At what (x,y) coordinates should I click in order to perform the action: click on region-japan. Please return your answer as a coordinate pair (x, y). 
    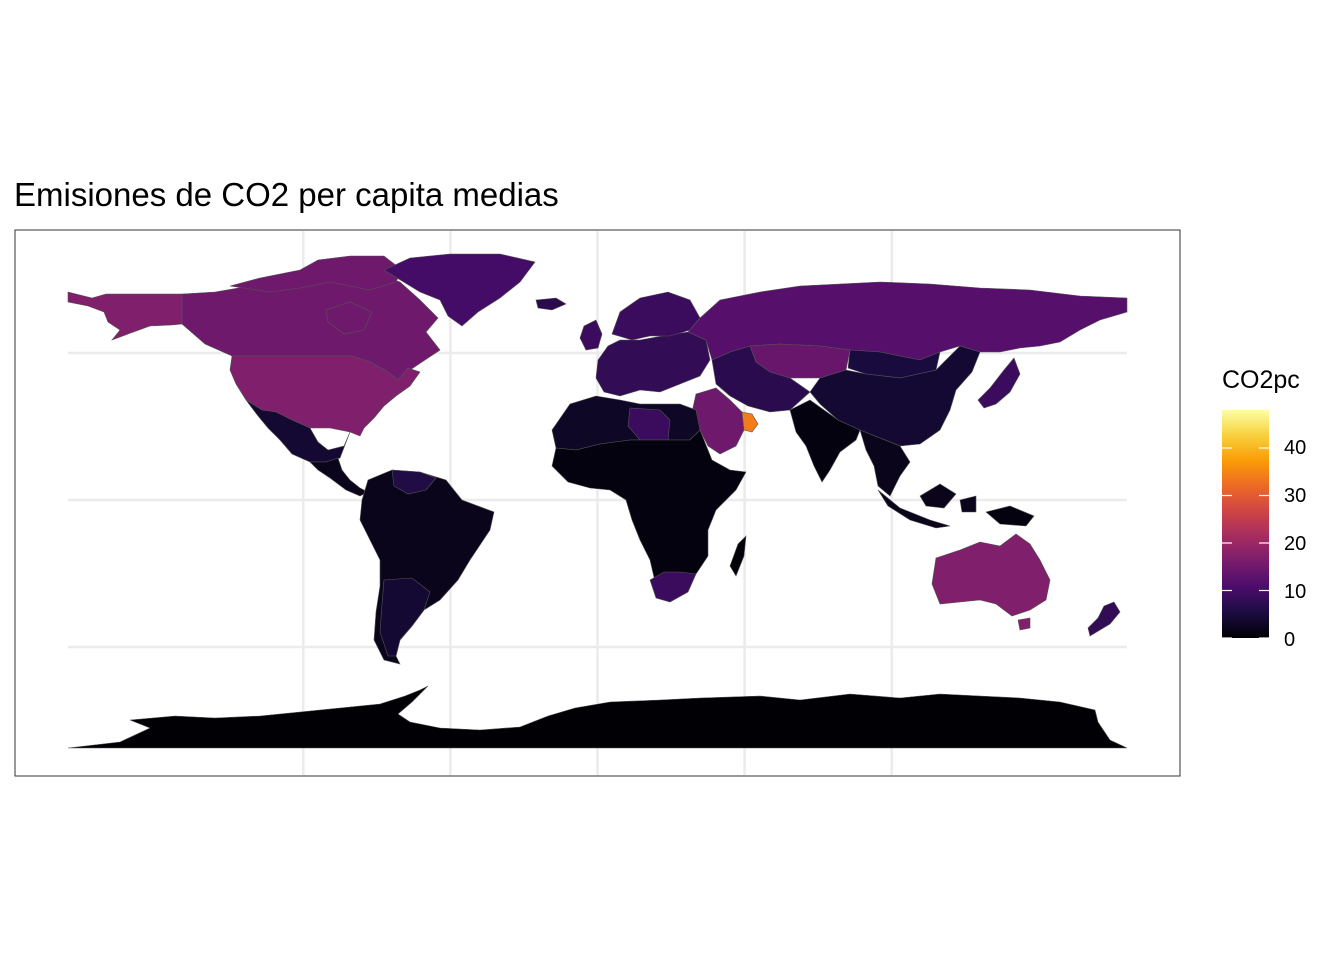
    Looking at the image, I should click on (999, 383).